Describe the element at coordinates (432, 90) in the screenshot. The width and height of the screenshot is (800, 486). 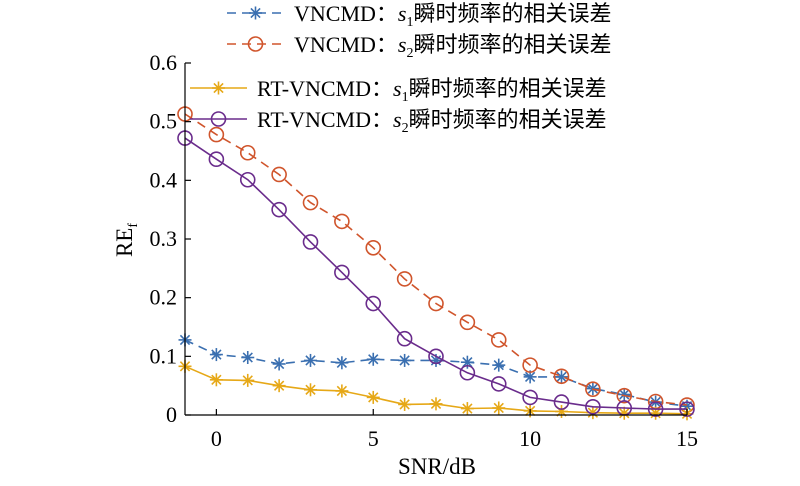
I see `legend-label: RT-VNCMD：s1瞬时频率的相关误差` at that location.